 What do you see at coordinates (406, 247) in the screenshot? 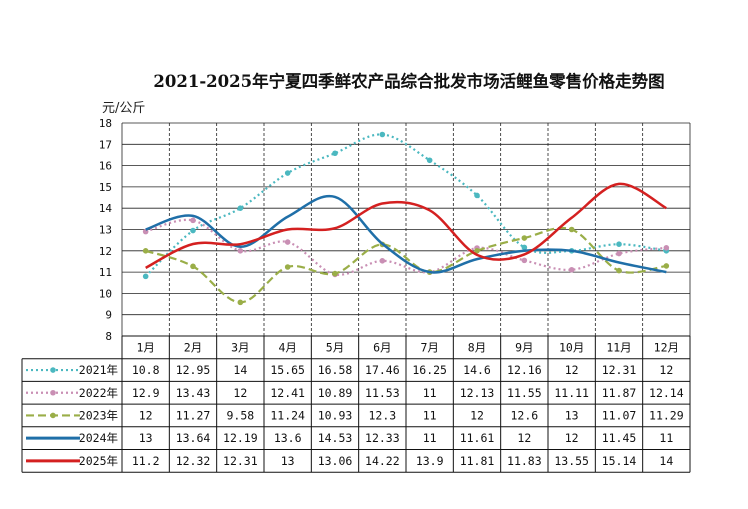
I see `series-line-2022年` at bounding box center [406, 247].